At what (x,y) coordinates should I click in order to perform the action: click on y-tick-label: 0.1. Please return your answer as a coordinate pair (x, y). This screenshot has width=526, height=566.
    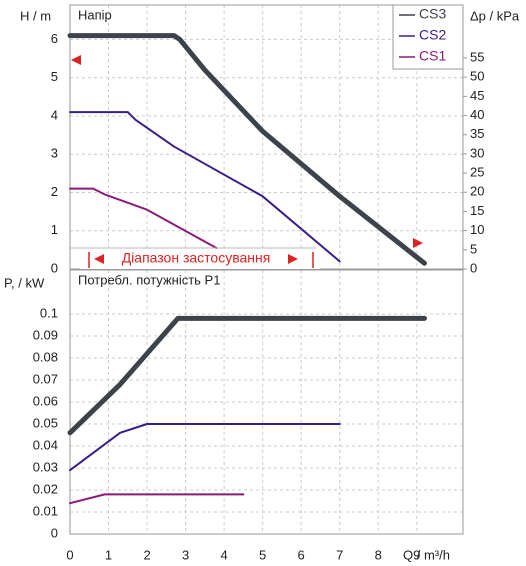
    Looking at the image, I should click on (49, 312).